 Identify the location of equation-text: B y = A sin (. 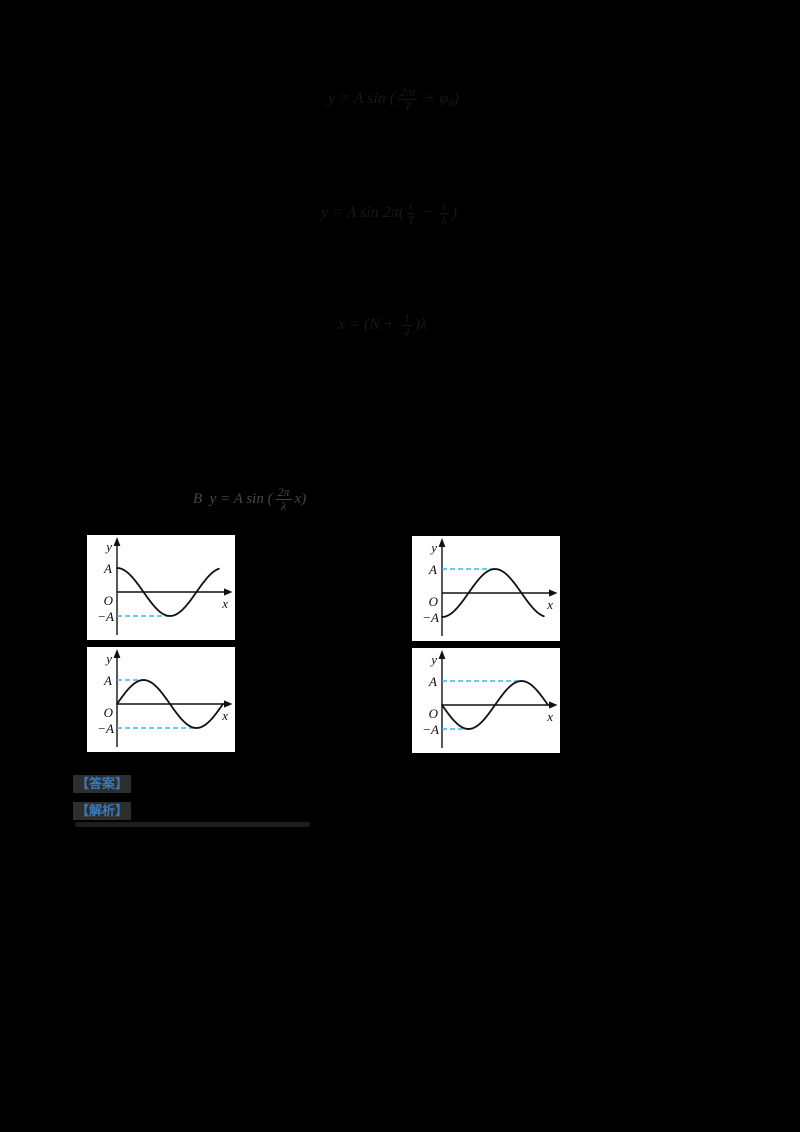
(233, 498).